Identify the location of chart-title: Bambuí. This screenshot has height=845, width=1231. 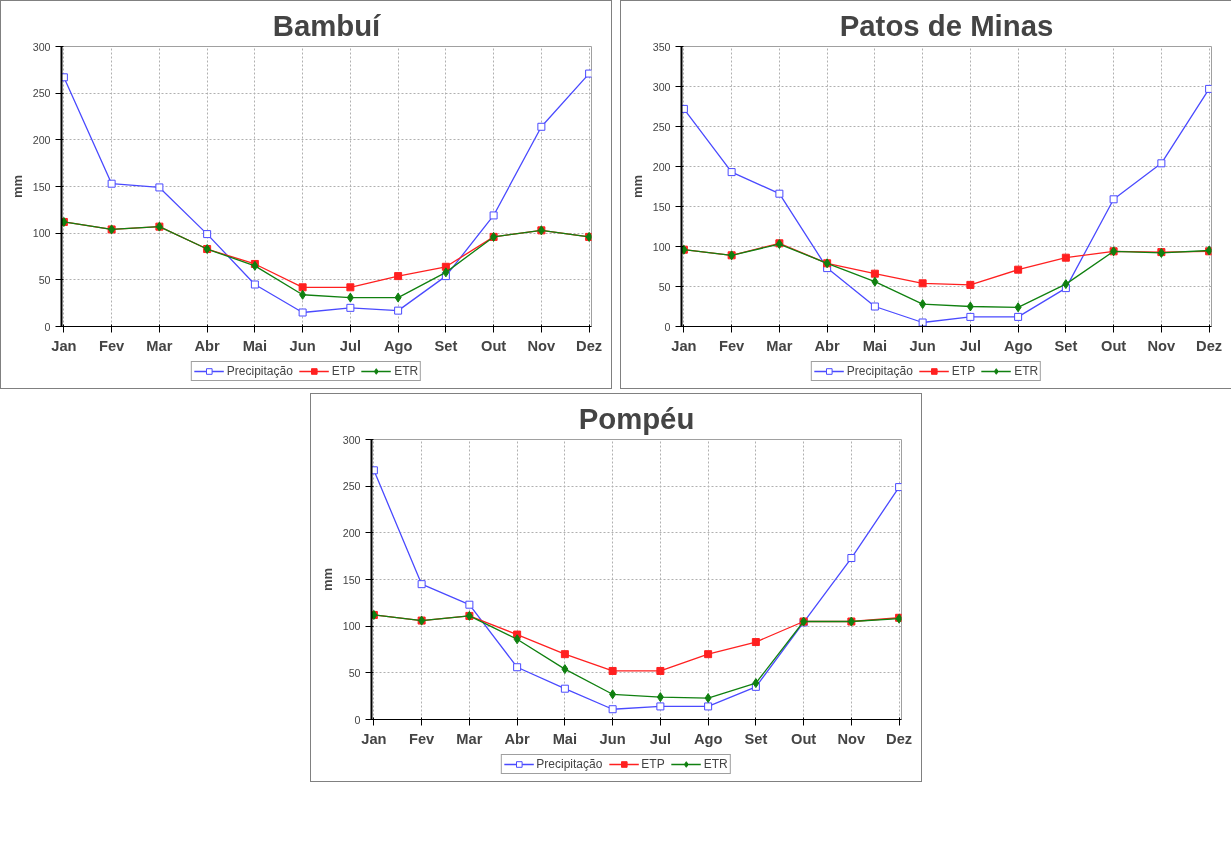
(327, 25).